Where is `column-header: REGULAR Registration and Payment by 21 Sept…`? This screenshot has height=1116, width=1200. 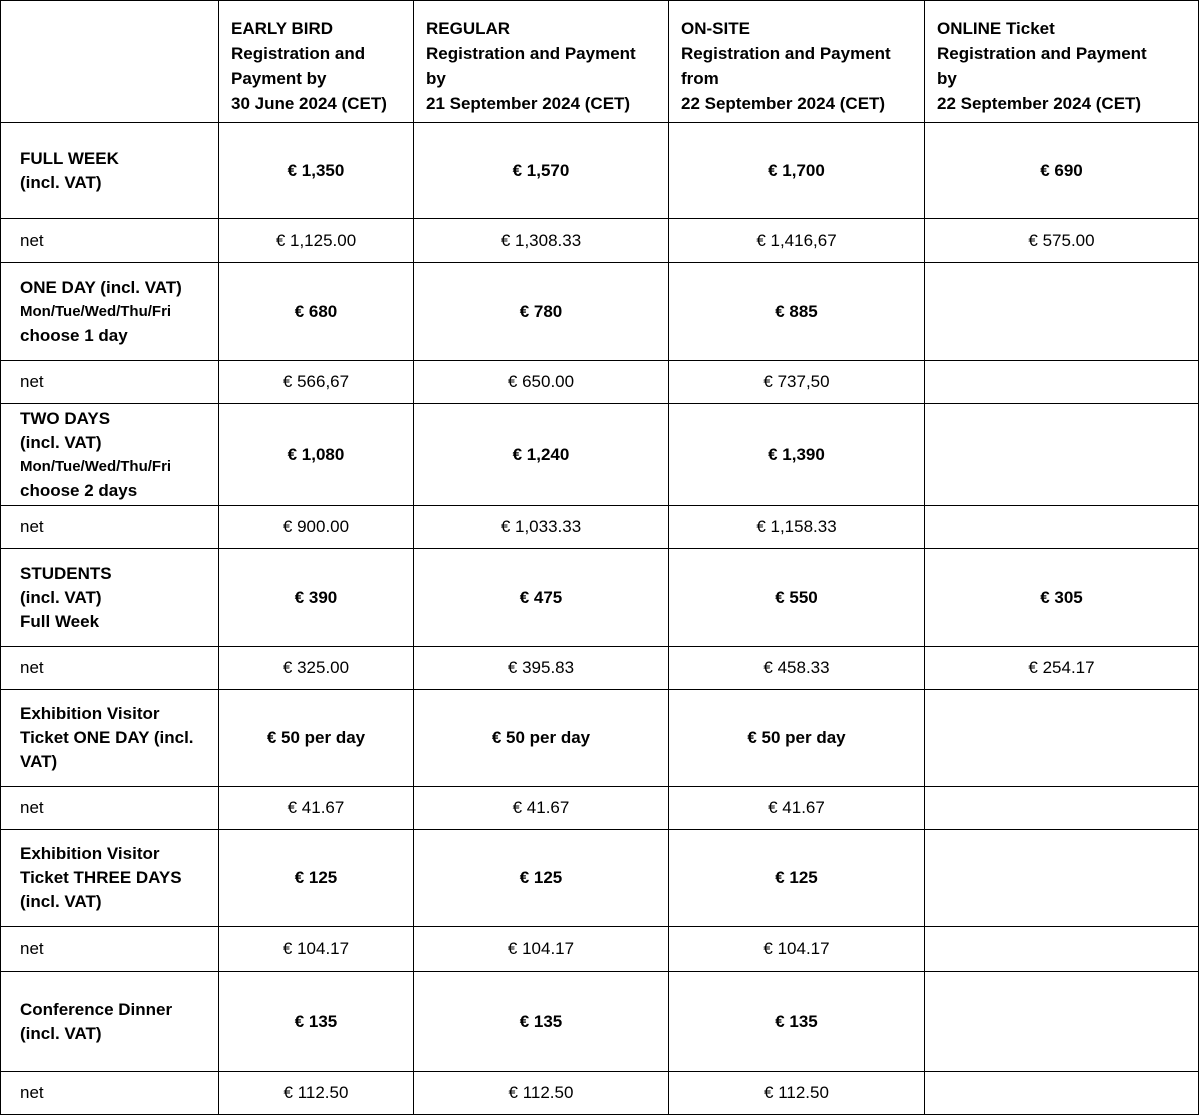 column-header: REGULAR Registration and Payment by 21 Sept… is located at coordinates (541, 61).